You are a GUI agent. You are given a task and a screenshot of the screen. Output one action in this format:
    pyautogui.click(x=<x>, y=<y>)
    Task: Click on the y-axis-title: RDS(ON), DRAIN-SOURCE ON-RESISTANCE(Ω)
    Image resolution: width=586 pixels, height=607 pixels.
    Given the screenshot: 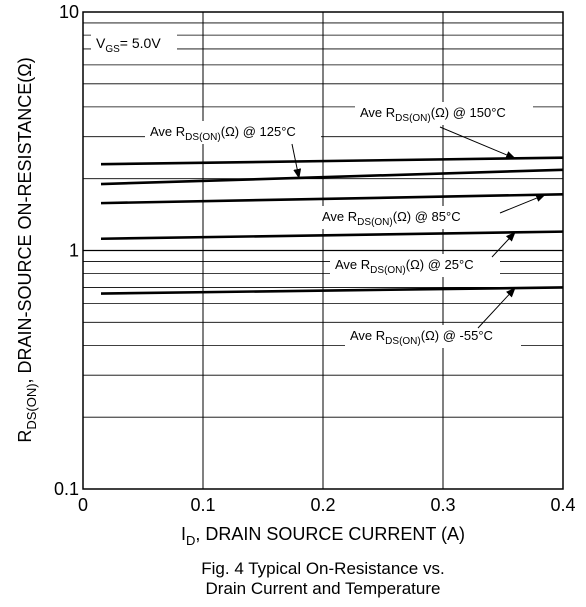 What is the action you would take?
    pyautogui.click(x=27, y=249)
    